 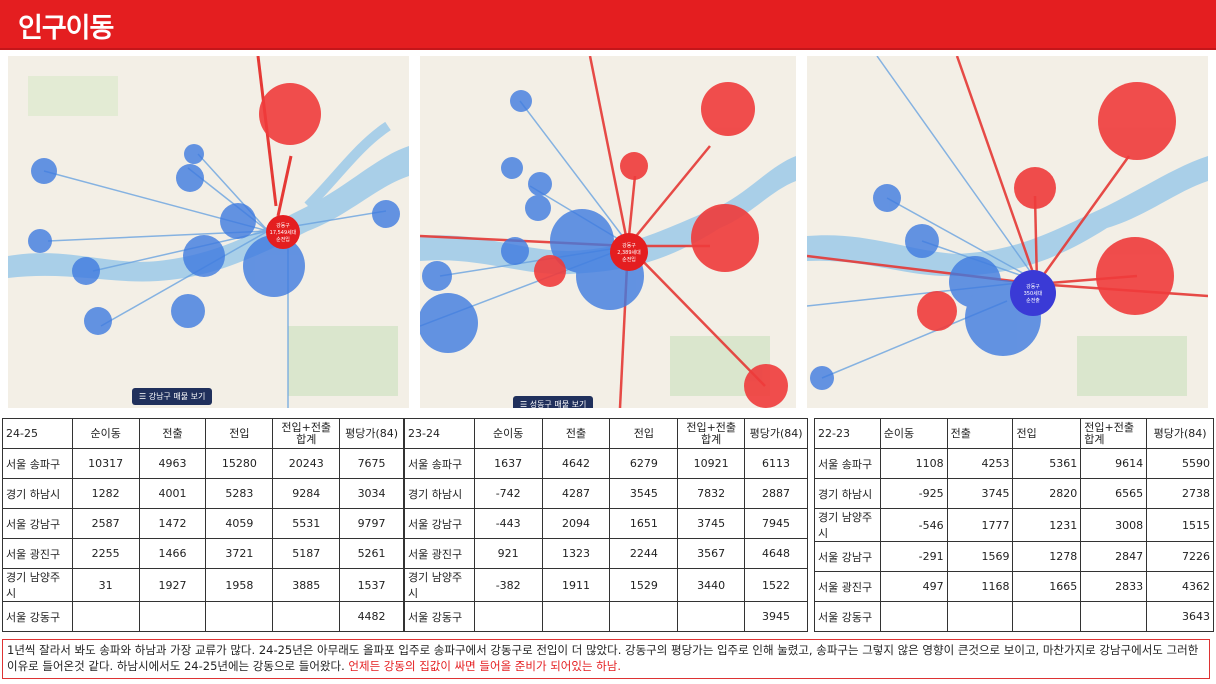 What do you see at coordinates (606, 463) in the screenshot?
I see `table-row: 서울 송파구 1637 4642 6279 10921 6113` at bounding box center [606, 463].